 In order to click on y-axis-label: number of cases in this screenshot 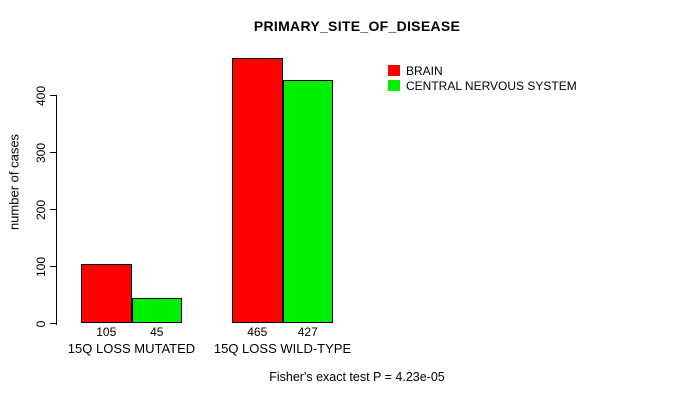, I will do `click(14, 182)`.